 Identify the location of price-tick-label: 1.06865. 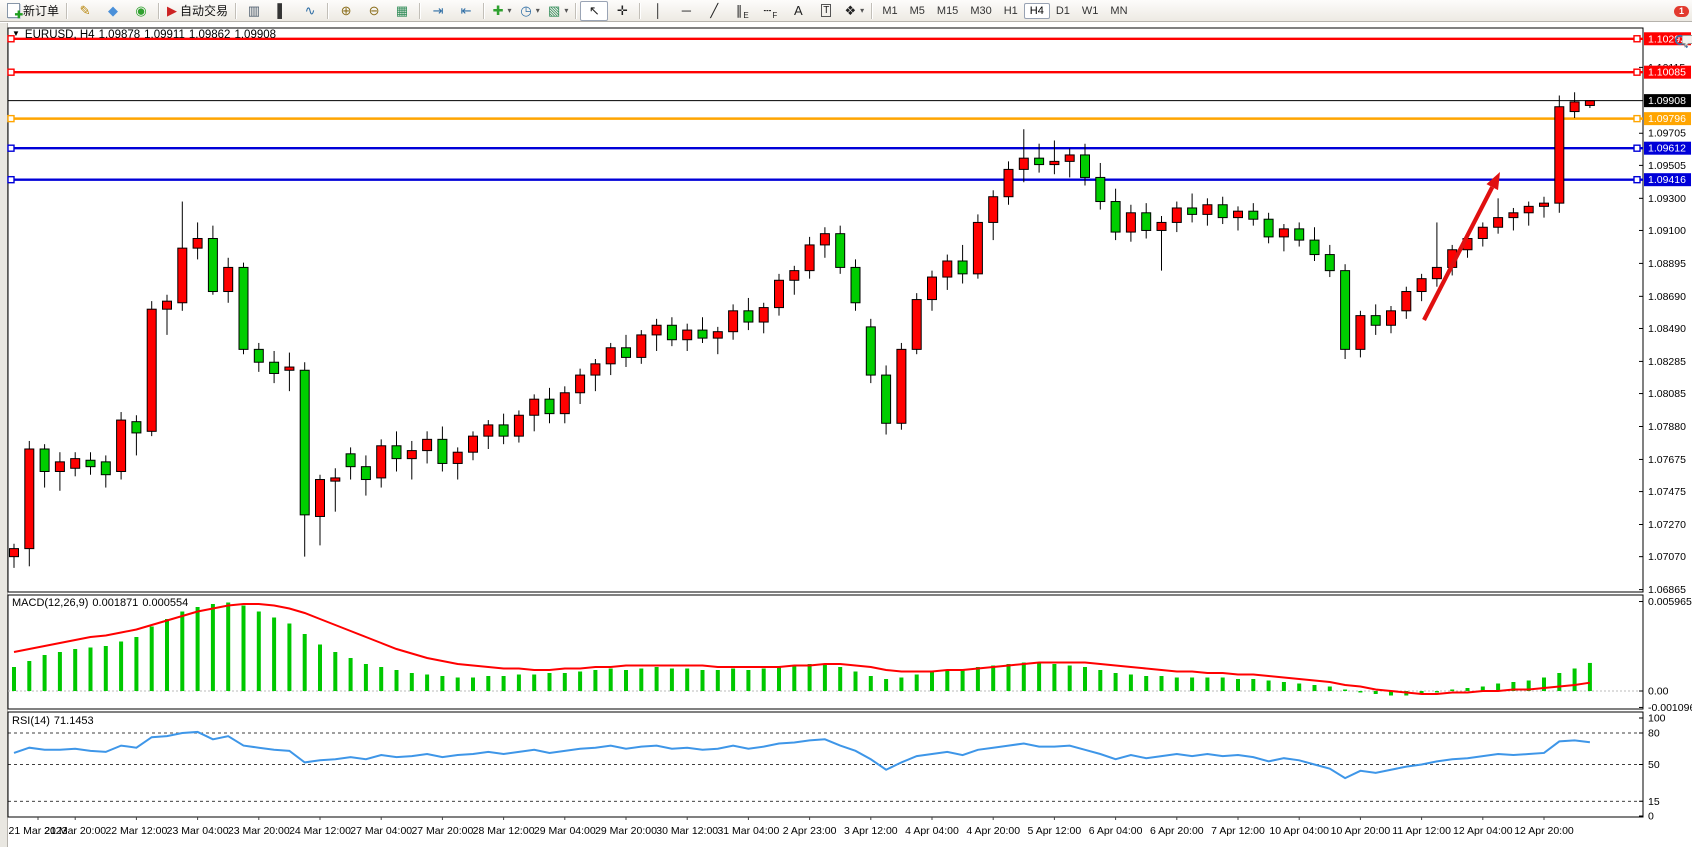
(1667, 590).